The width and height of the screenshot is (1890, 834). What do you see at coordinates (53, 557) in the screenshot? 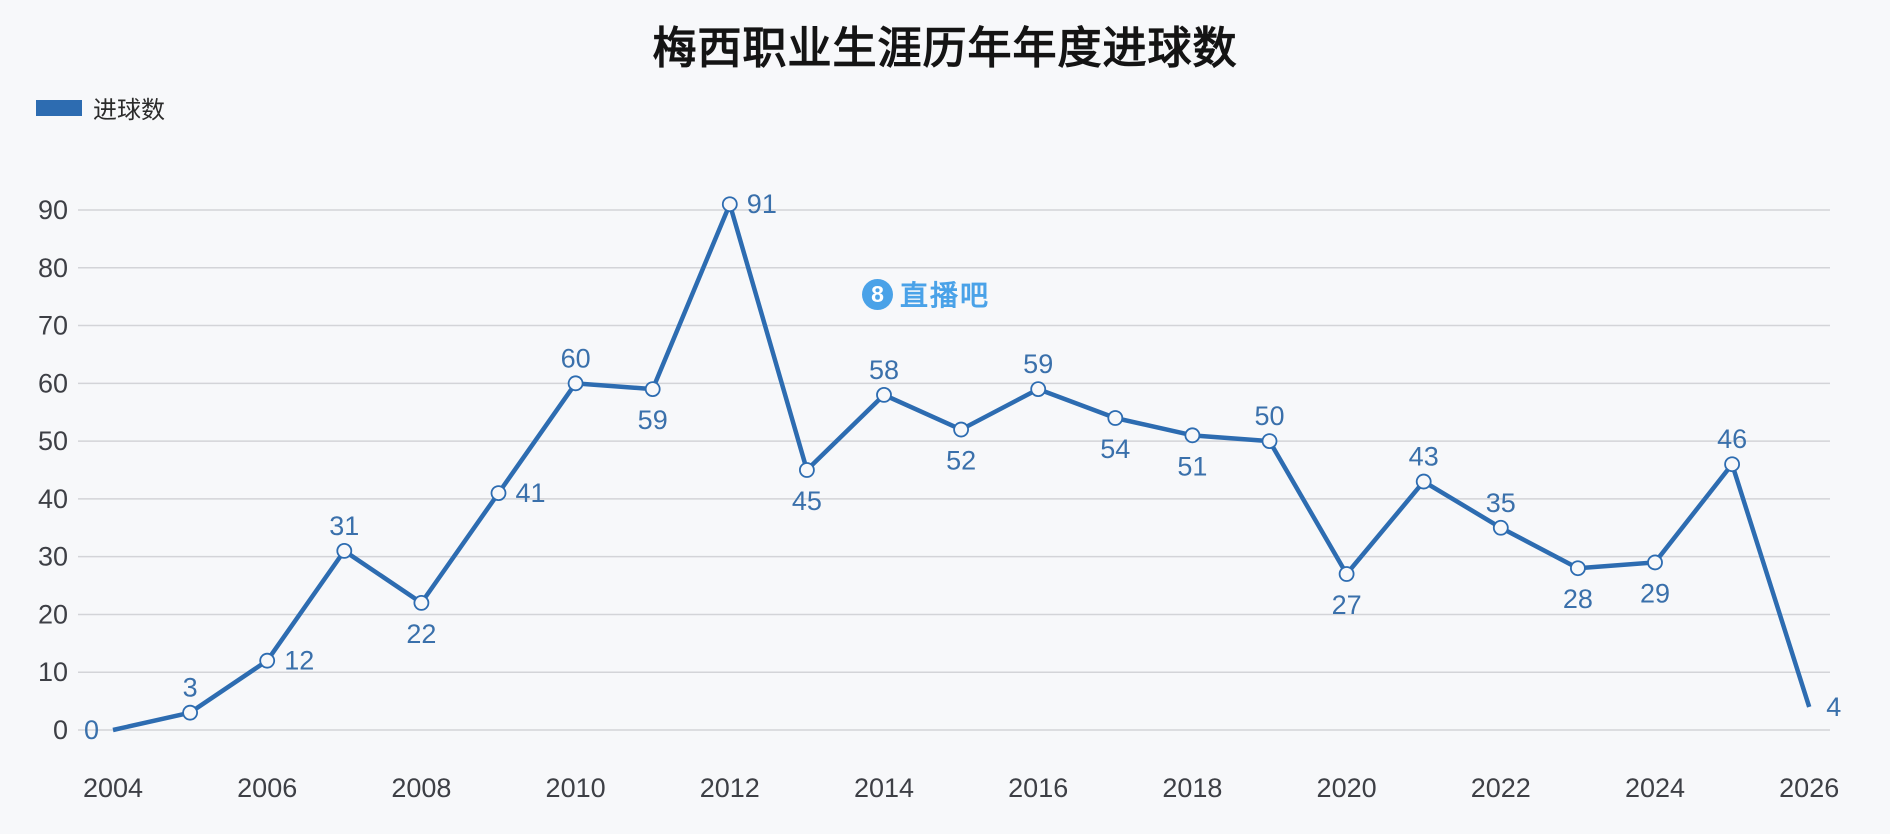
I see `y-axis-tick-label: 30` at bounding box center [53, 557].